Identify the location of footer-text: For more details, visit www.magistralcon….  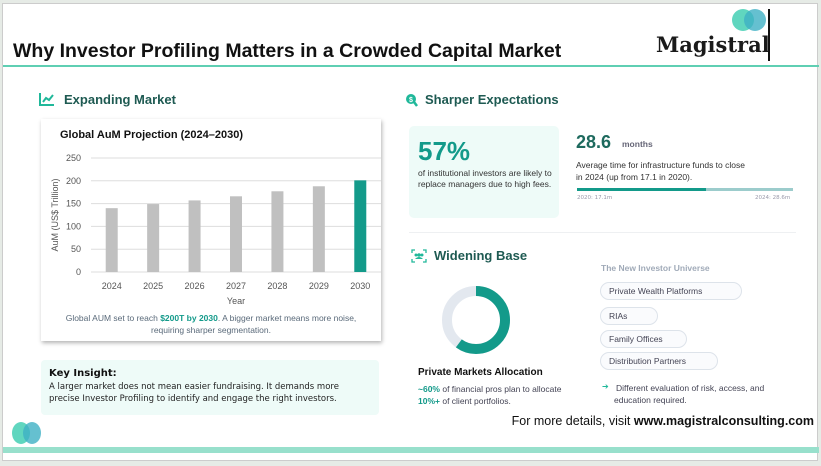
(663, 421).